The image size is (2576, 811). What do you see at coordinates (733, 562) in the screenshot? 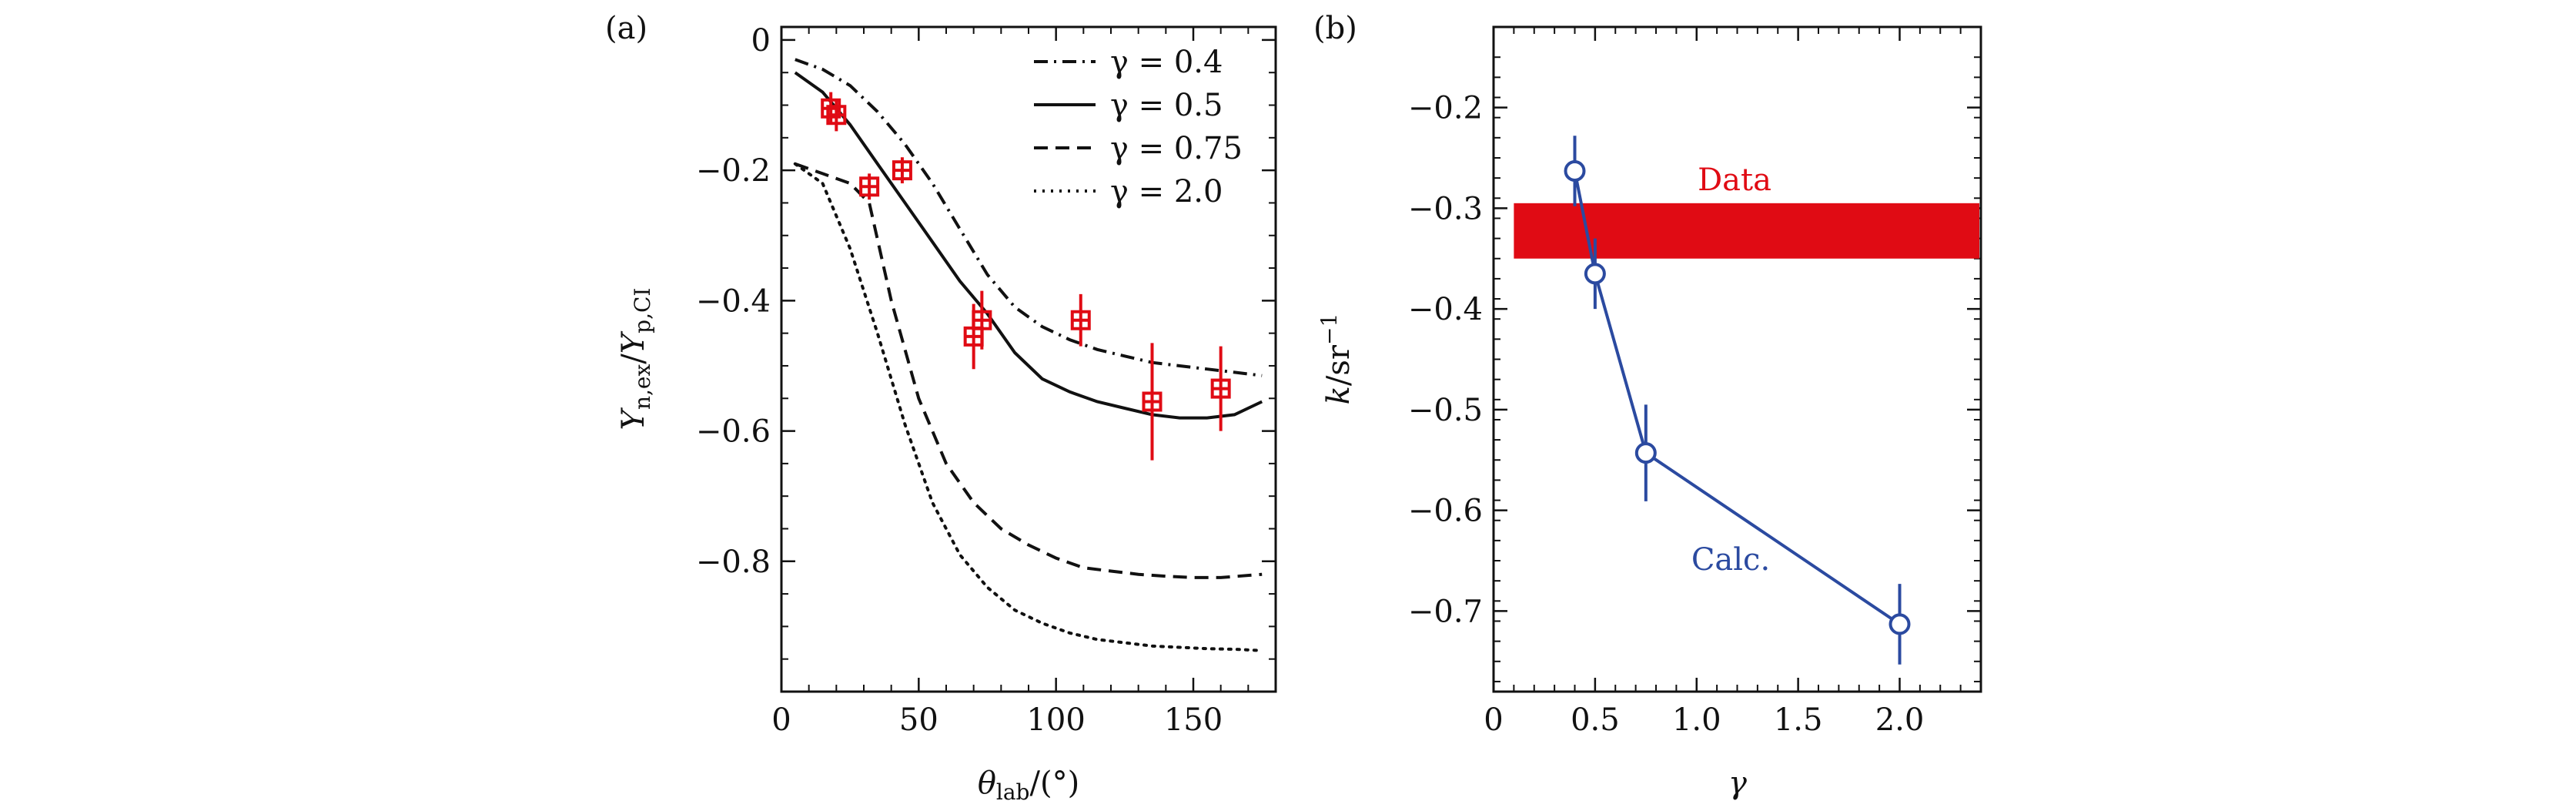
I see `y-tick-label-a: −0.8` at bounding box center [733, 562].